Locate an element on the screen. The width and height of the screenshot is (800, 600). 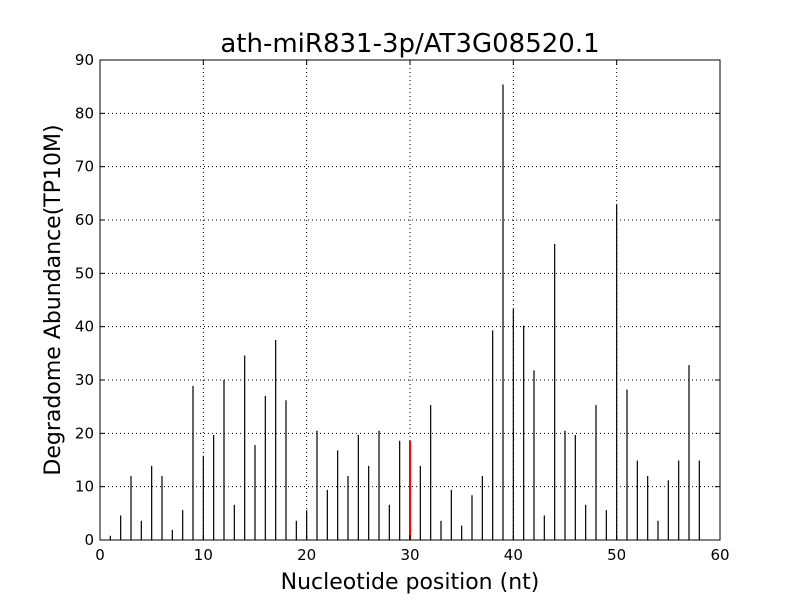
x-tick-label: 20 is located at coordinates (306, 555).